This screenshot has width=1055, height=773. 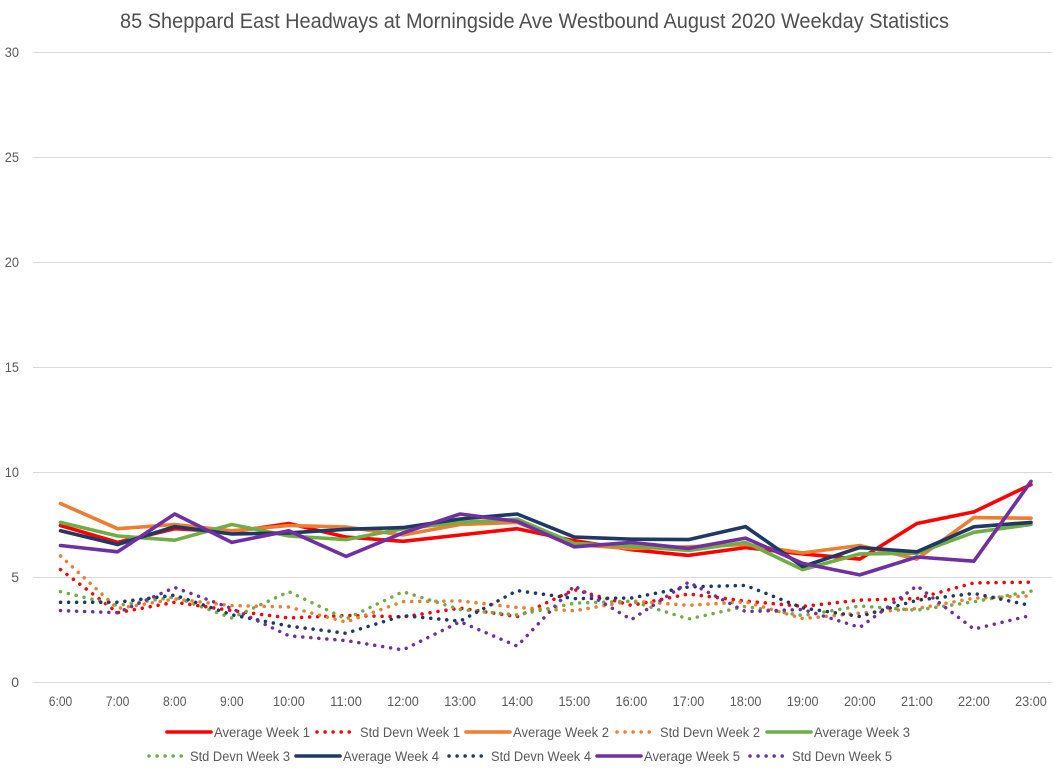 What do you see at coordinates (1031, 701) in the screenshot?
I see `svg-text: 23:00` at bounding box center [1031, 701].